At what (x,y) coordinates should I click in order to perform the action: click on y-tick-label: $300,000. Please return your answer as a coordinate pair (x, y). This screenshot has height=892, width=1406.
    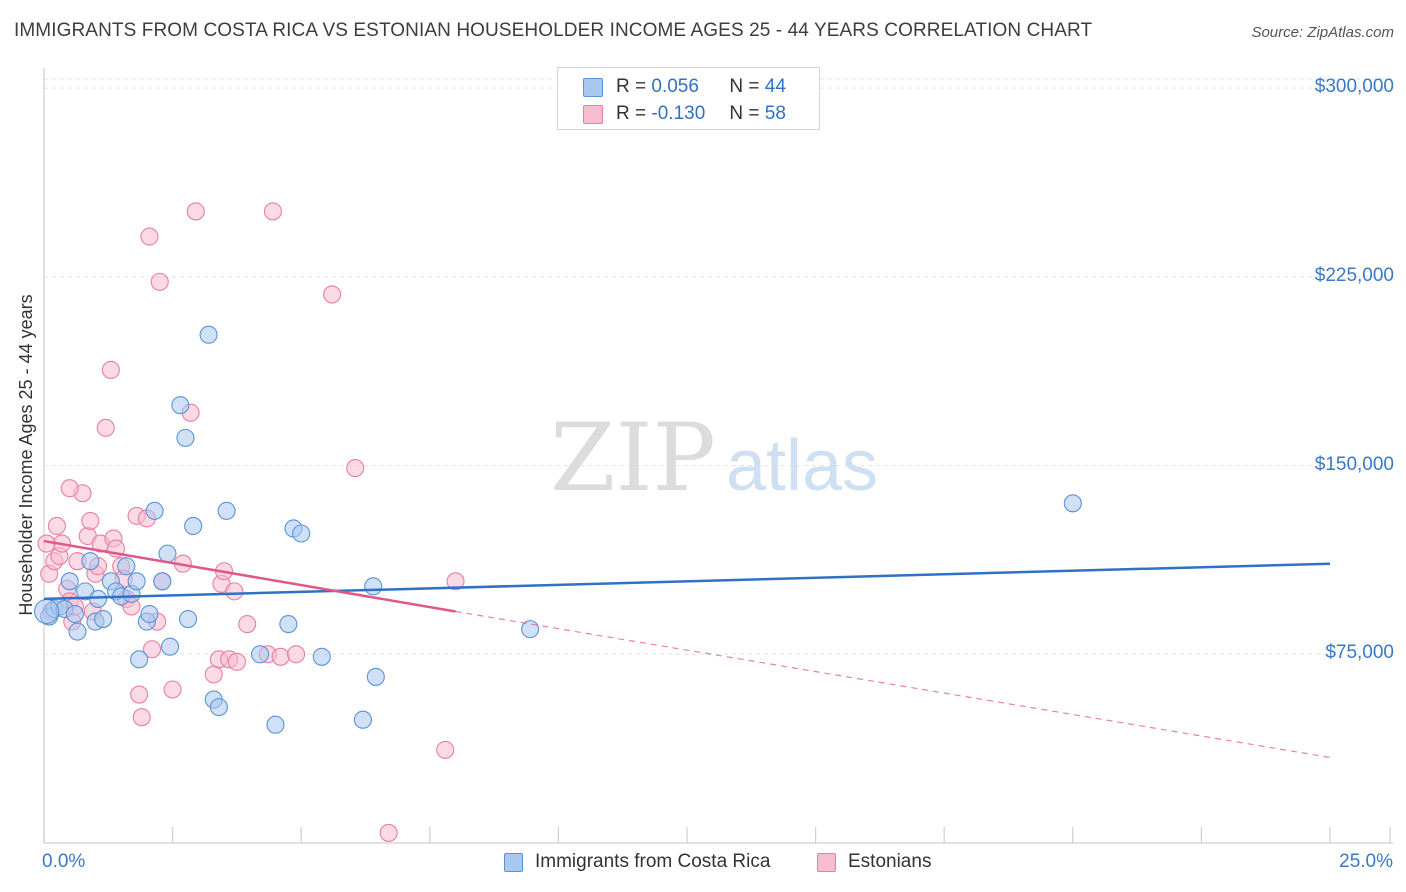
    Looking at the image, I should click on (1354, 87).